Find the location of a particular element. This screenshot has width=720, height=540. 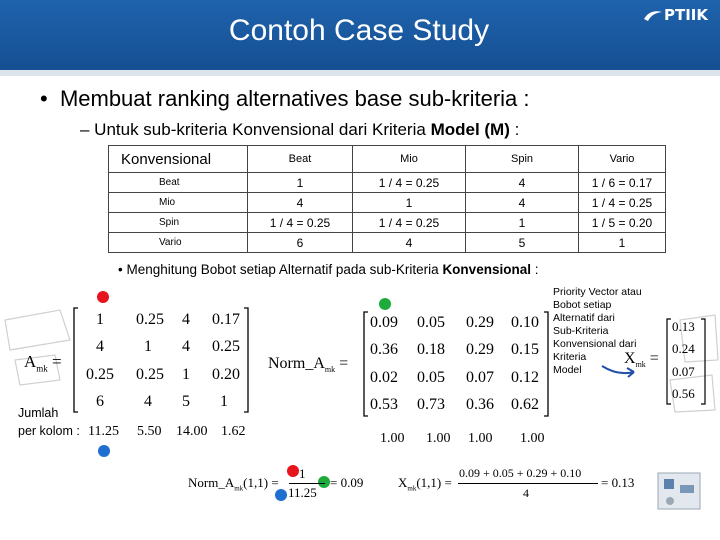

matrix-a-label: Amk = is located at coordinates (43, 362).